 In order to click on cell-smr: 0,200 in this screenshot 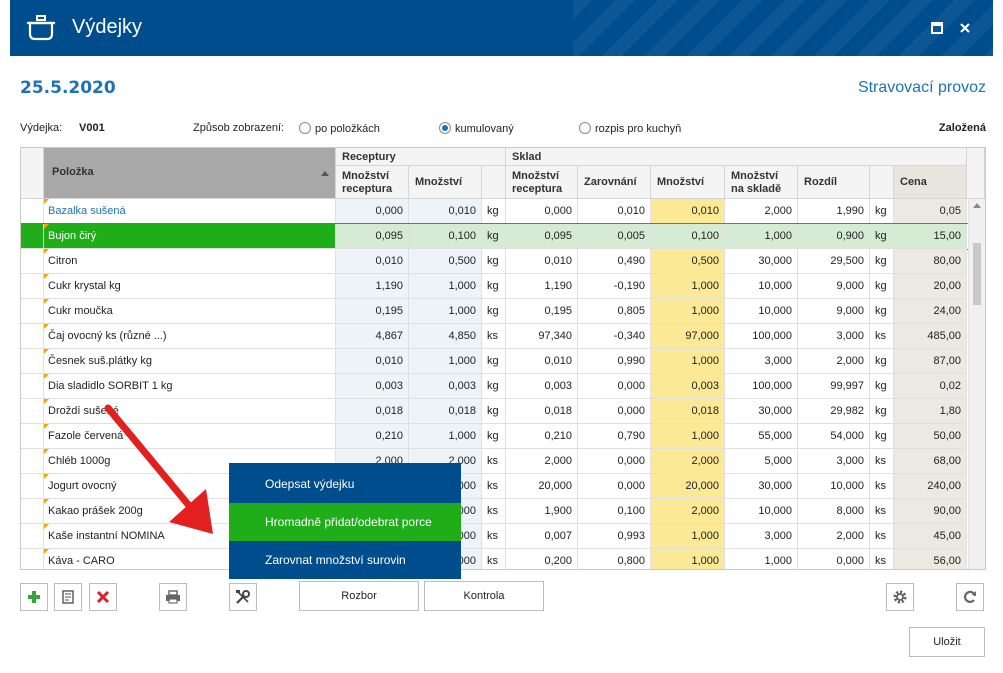, I will do `click(542, 559)`.